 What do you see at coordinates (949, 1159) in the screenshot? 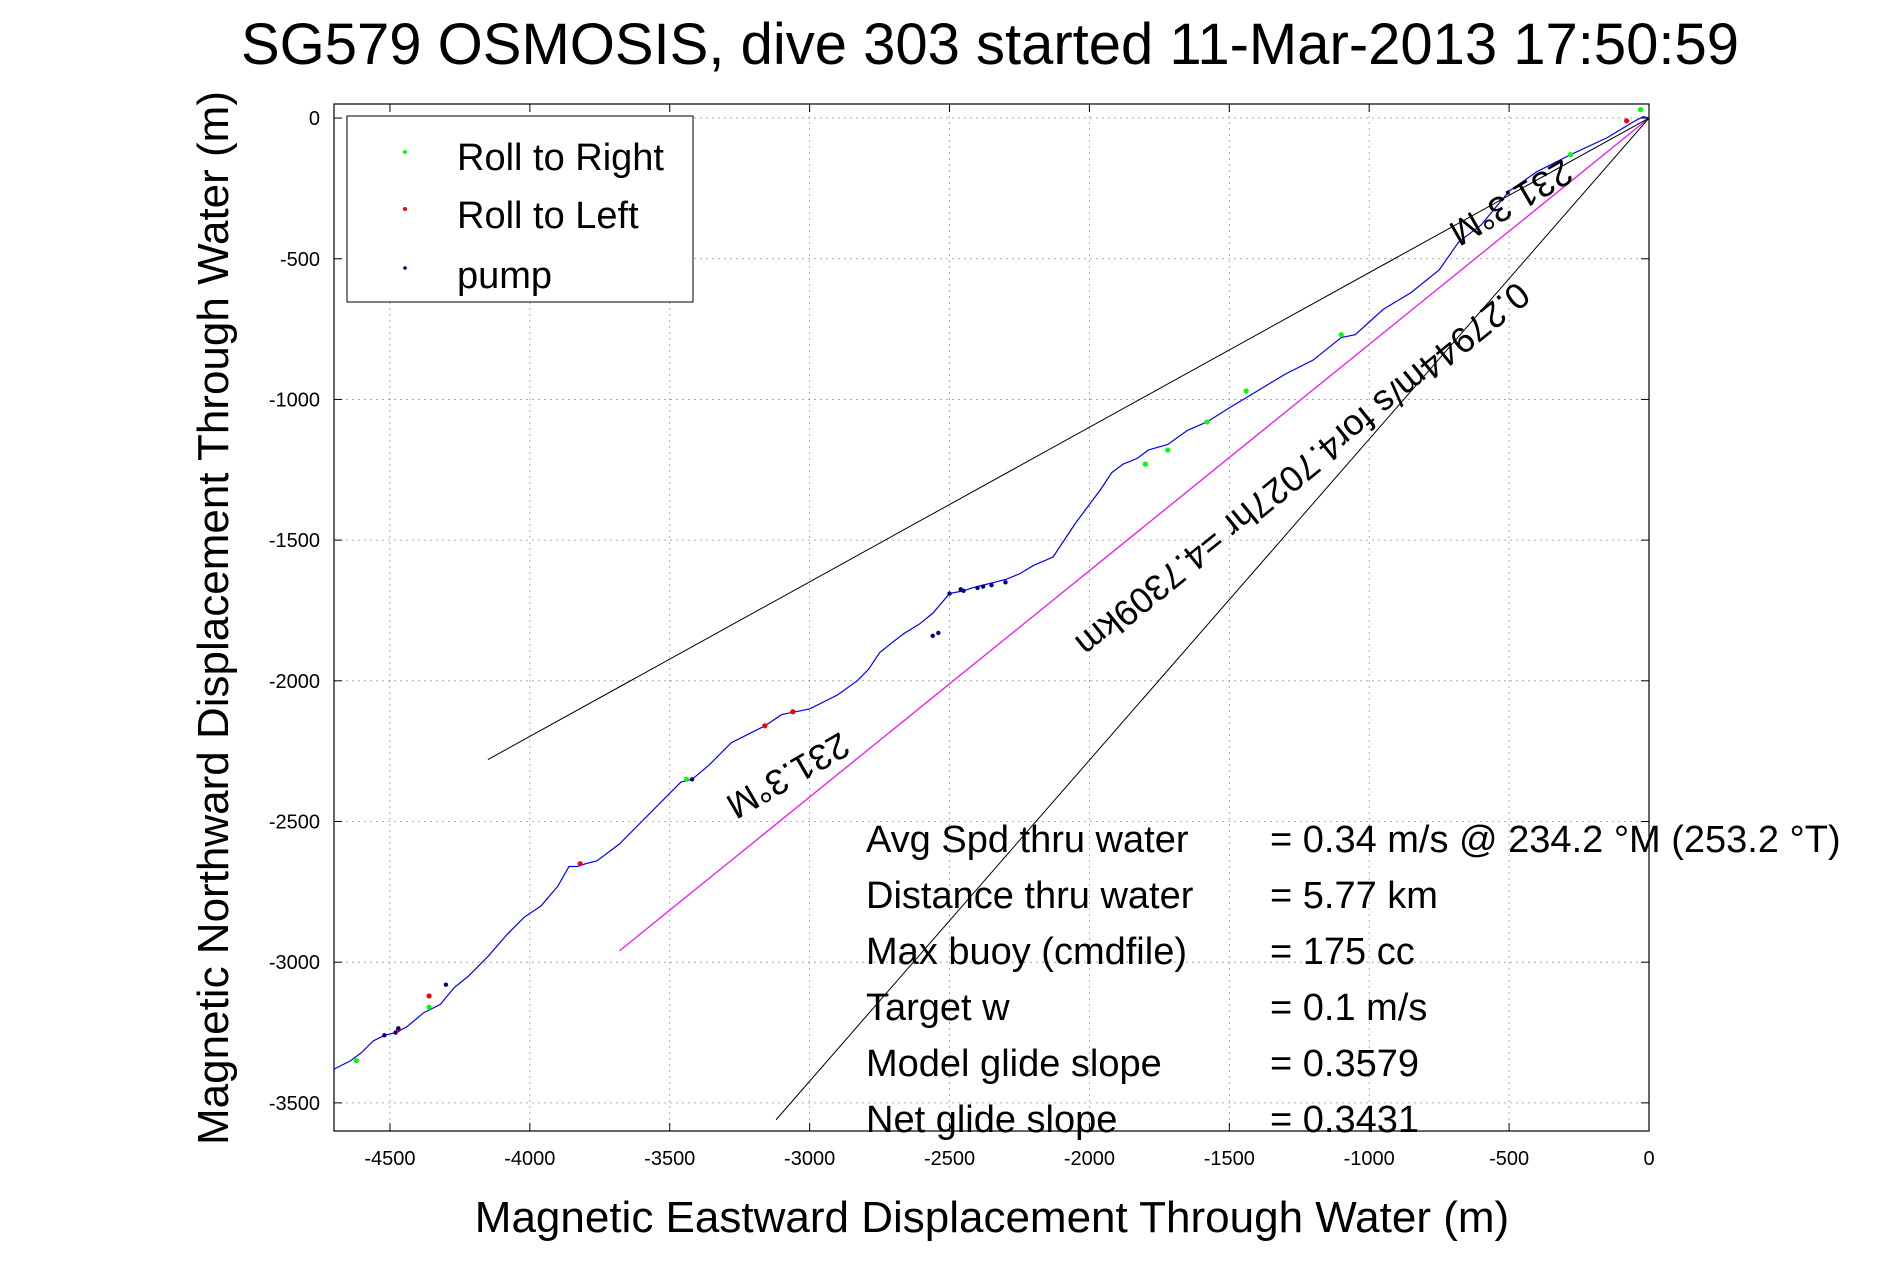
I see `x-tick-label: -2500` at bounding box center [949, 1159].